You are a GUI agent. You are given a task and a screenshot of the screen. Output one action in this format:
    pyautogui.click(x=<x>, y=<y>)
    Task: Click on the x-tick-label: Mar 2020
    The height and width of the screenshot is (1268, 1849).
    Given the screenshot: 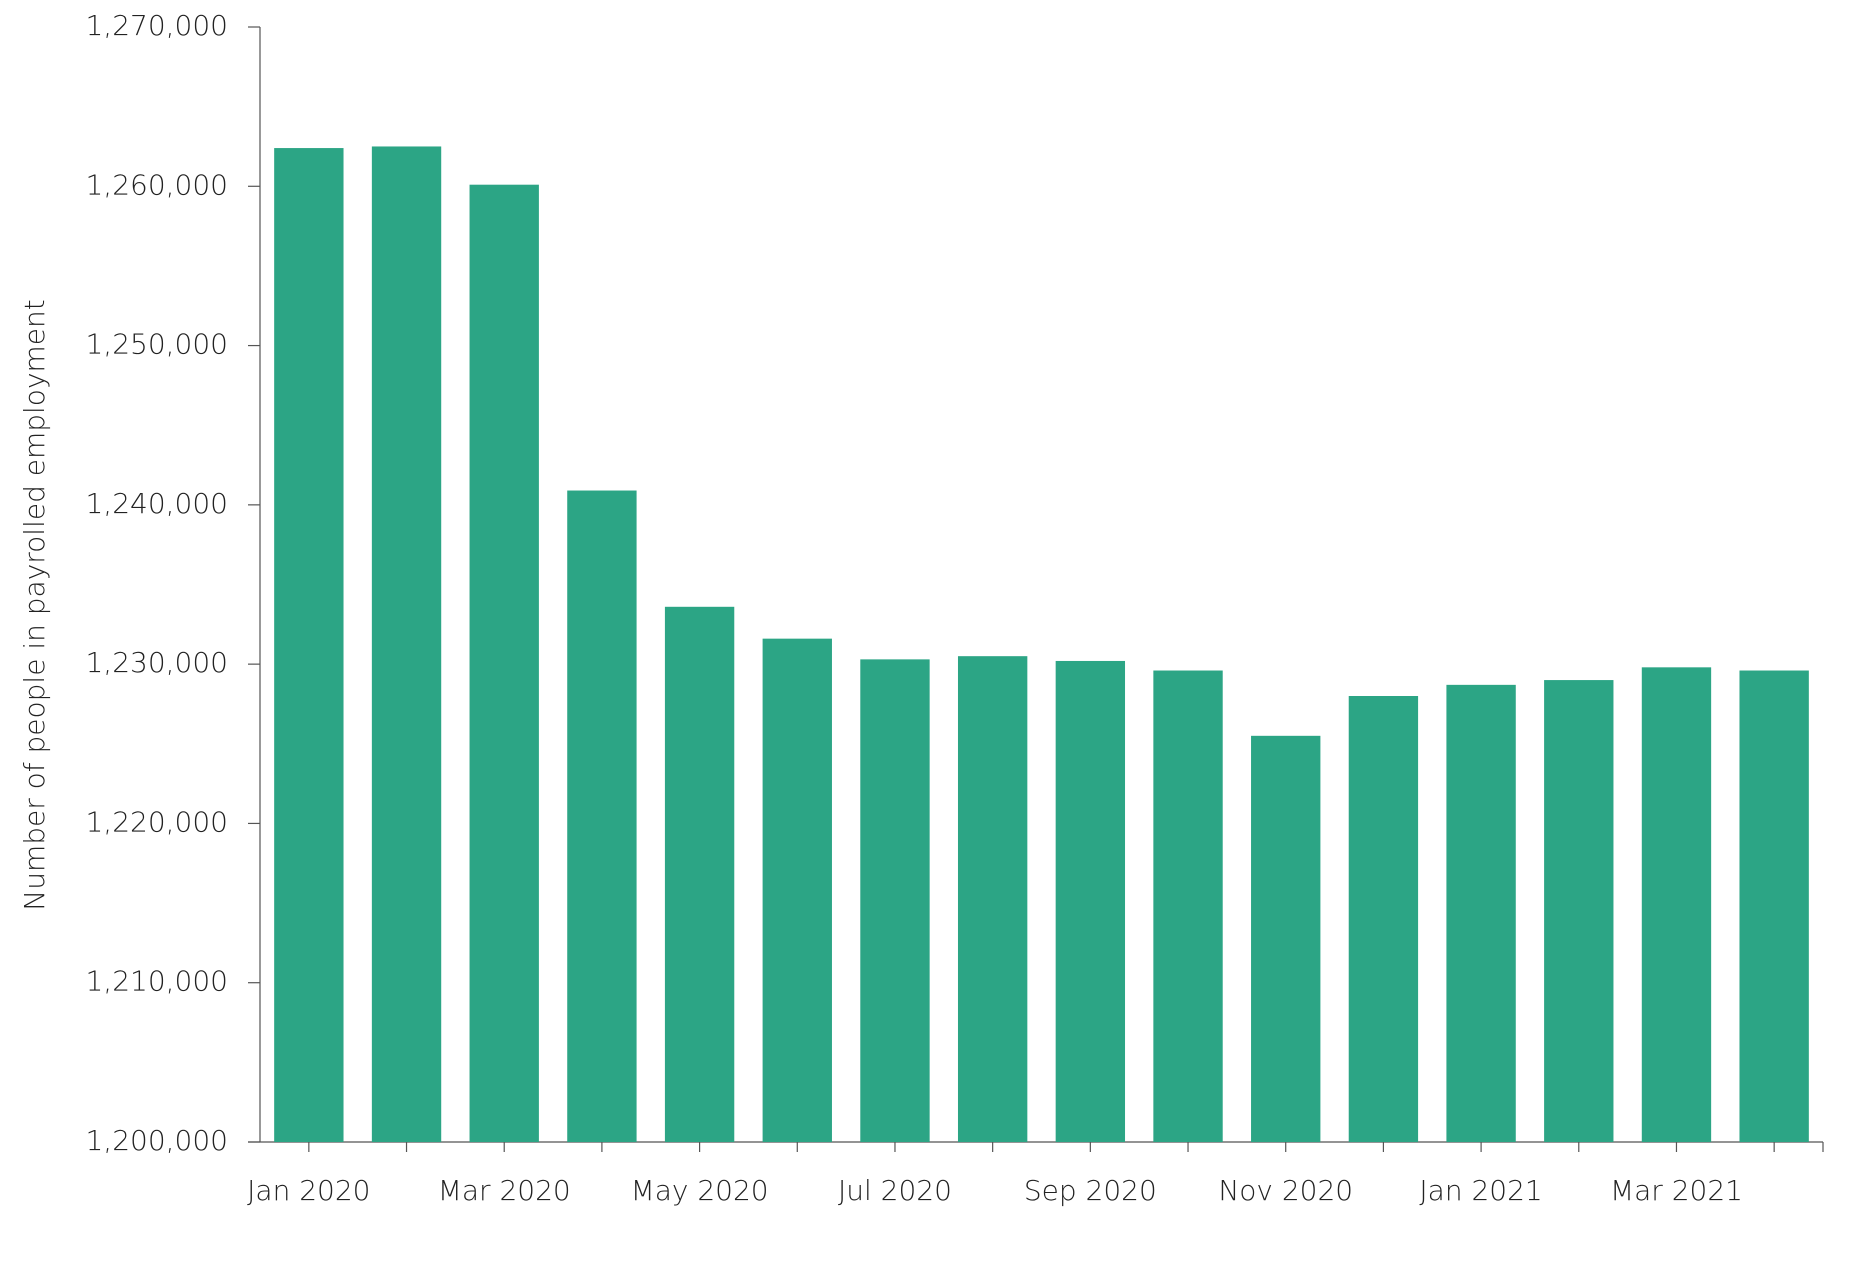 What is the action you would take?
    pyautogui.click(x=504, y=1190)
    